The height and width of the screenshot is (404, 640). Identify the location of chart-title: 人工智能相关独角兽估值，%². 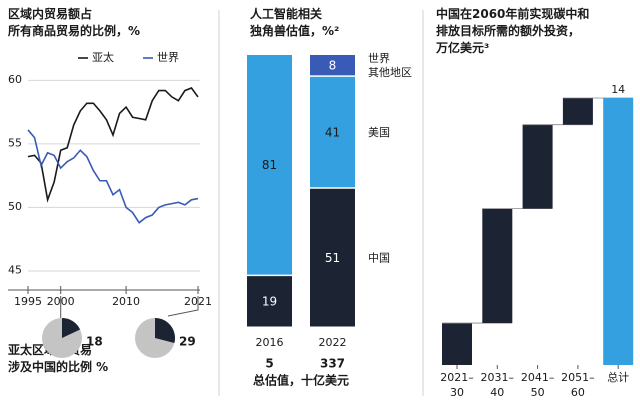
(294, 22).